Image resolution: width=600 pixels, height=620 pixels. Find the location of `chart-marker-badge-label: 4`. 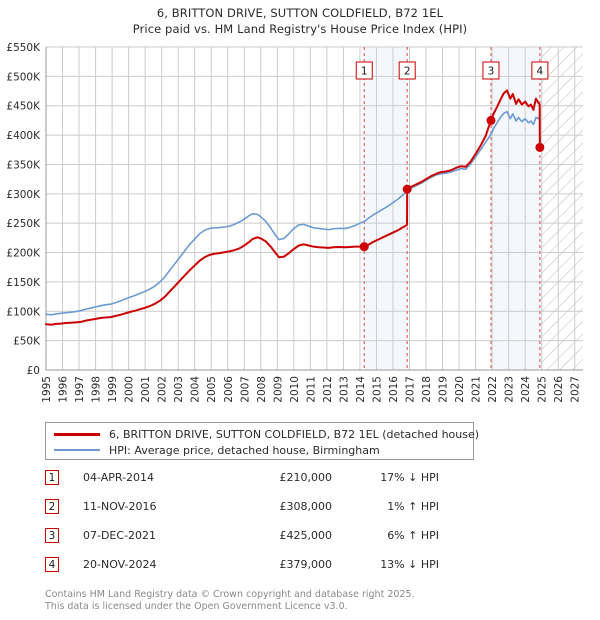

chart-marker-badge-label: 4 is located at coordinates (540, 72).